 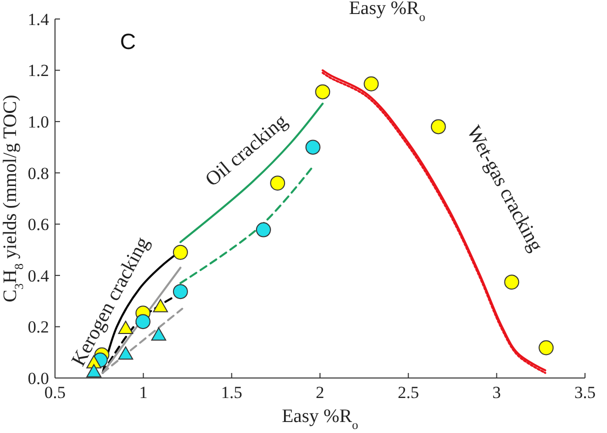 What do you see at coordinates (38, 122) in the screenshot?
I see `y-tick-label: 1.0` at bounding box center [38, 122].